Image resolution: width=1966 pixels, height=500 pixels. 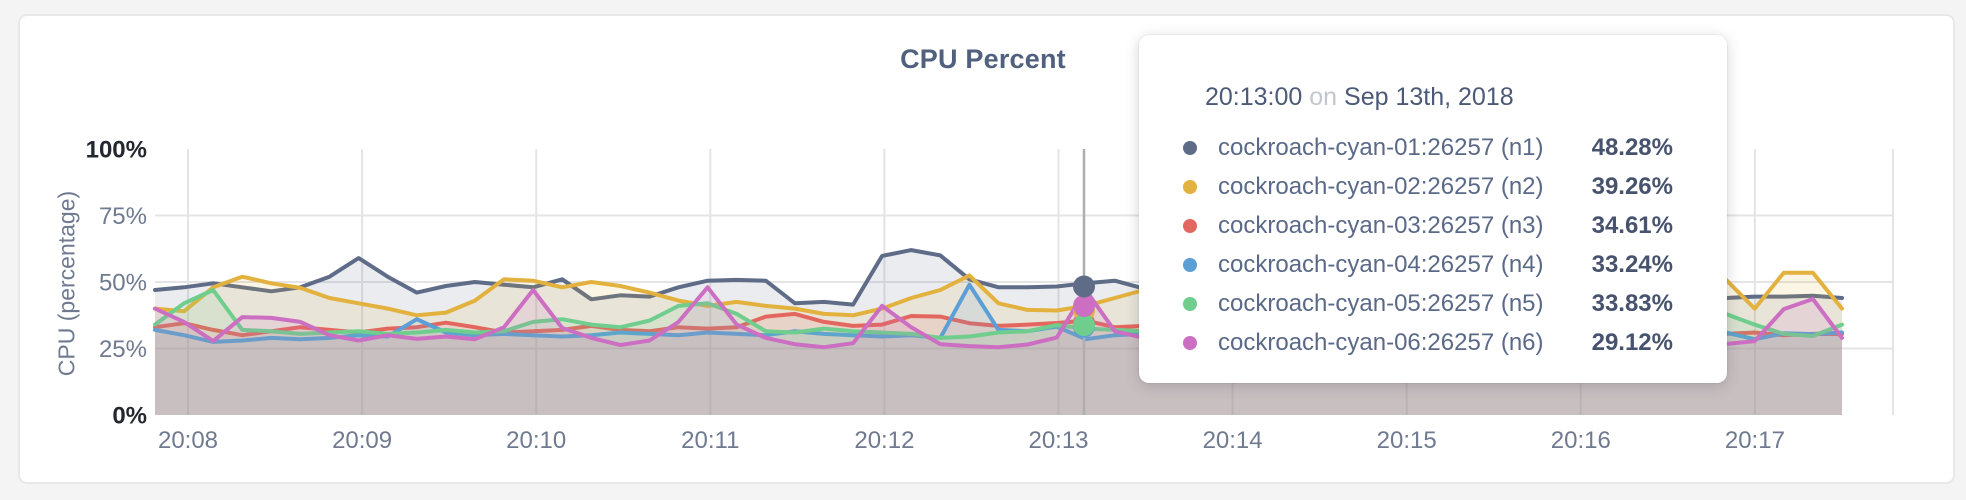 What do you see at coordinates (1381, 186) in the screenshot?
I see `series-name: cockroach-cyan-02:26257 (n2)` at bounding box center [1381, 186].